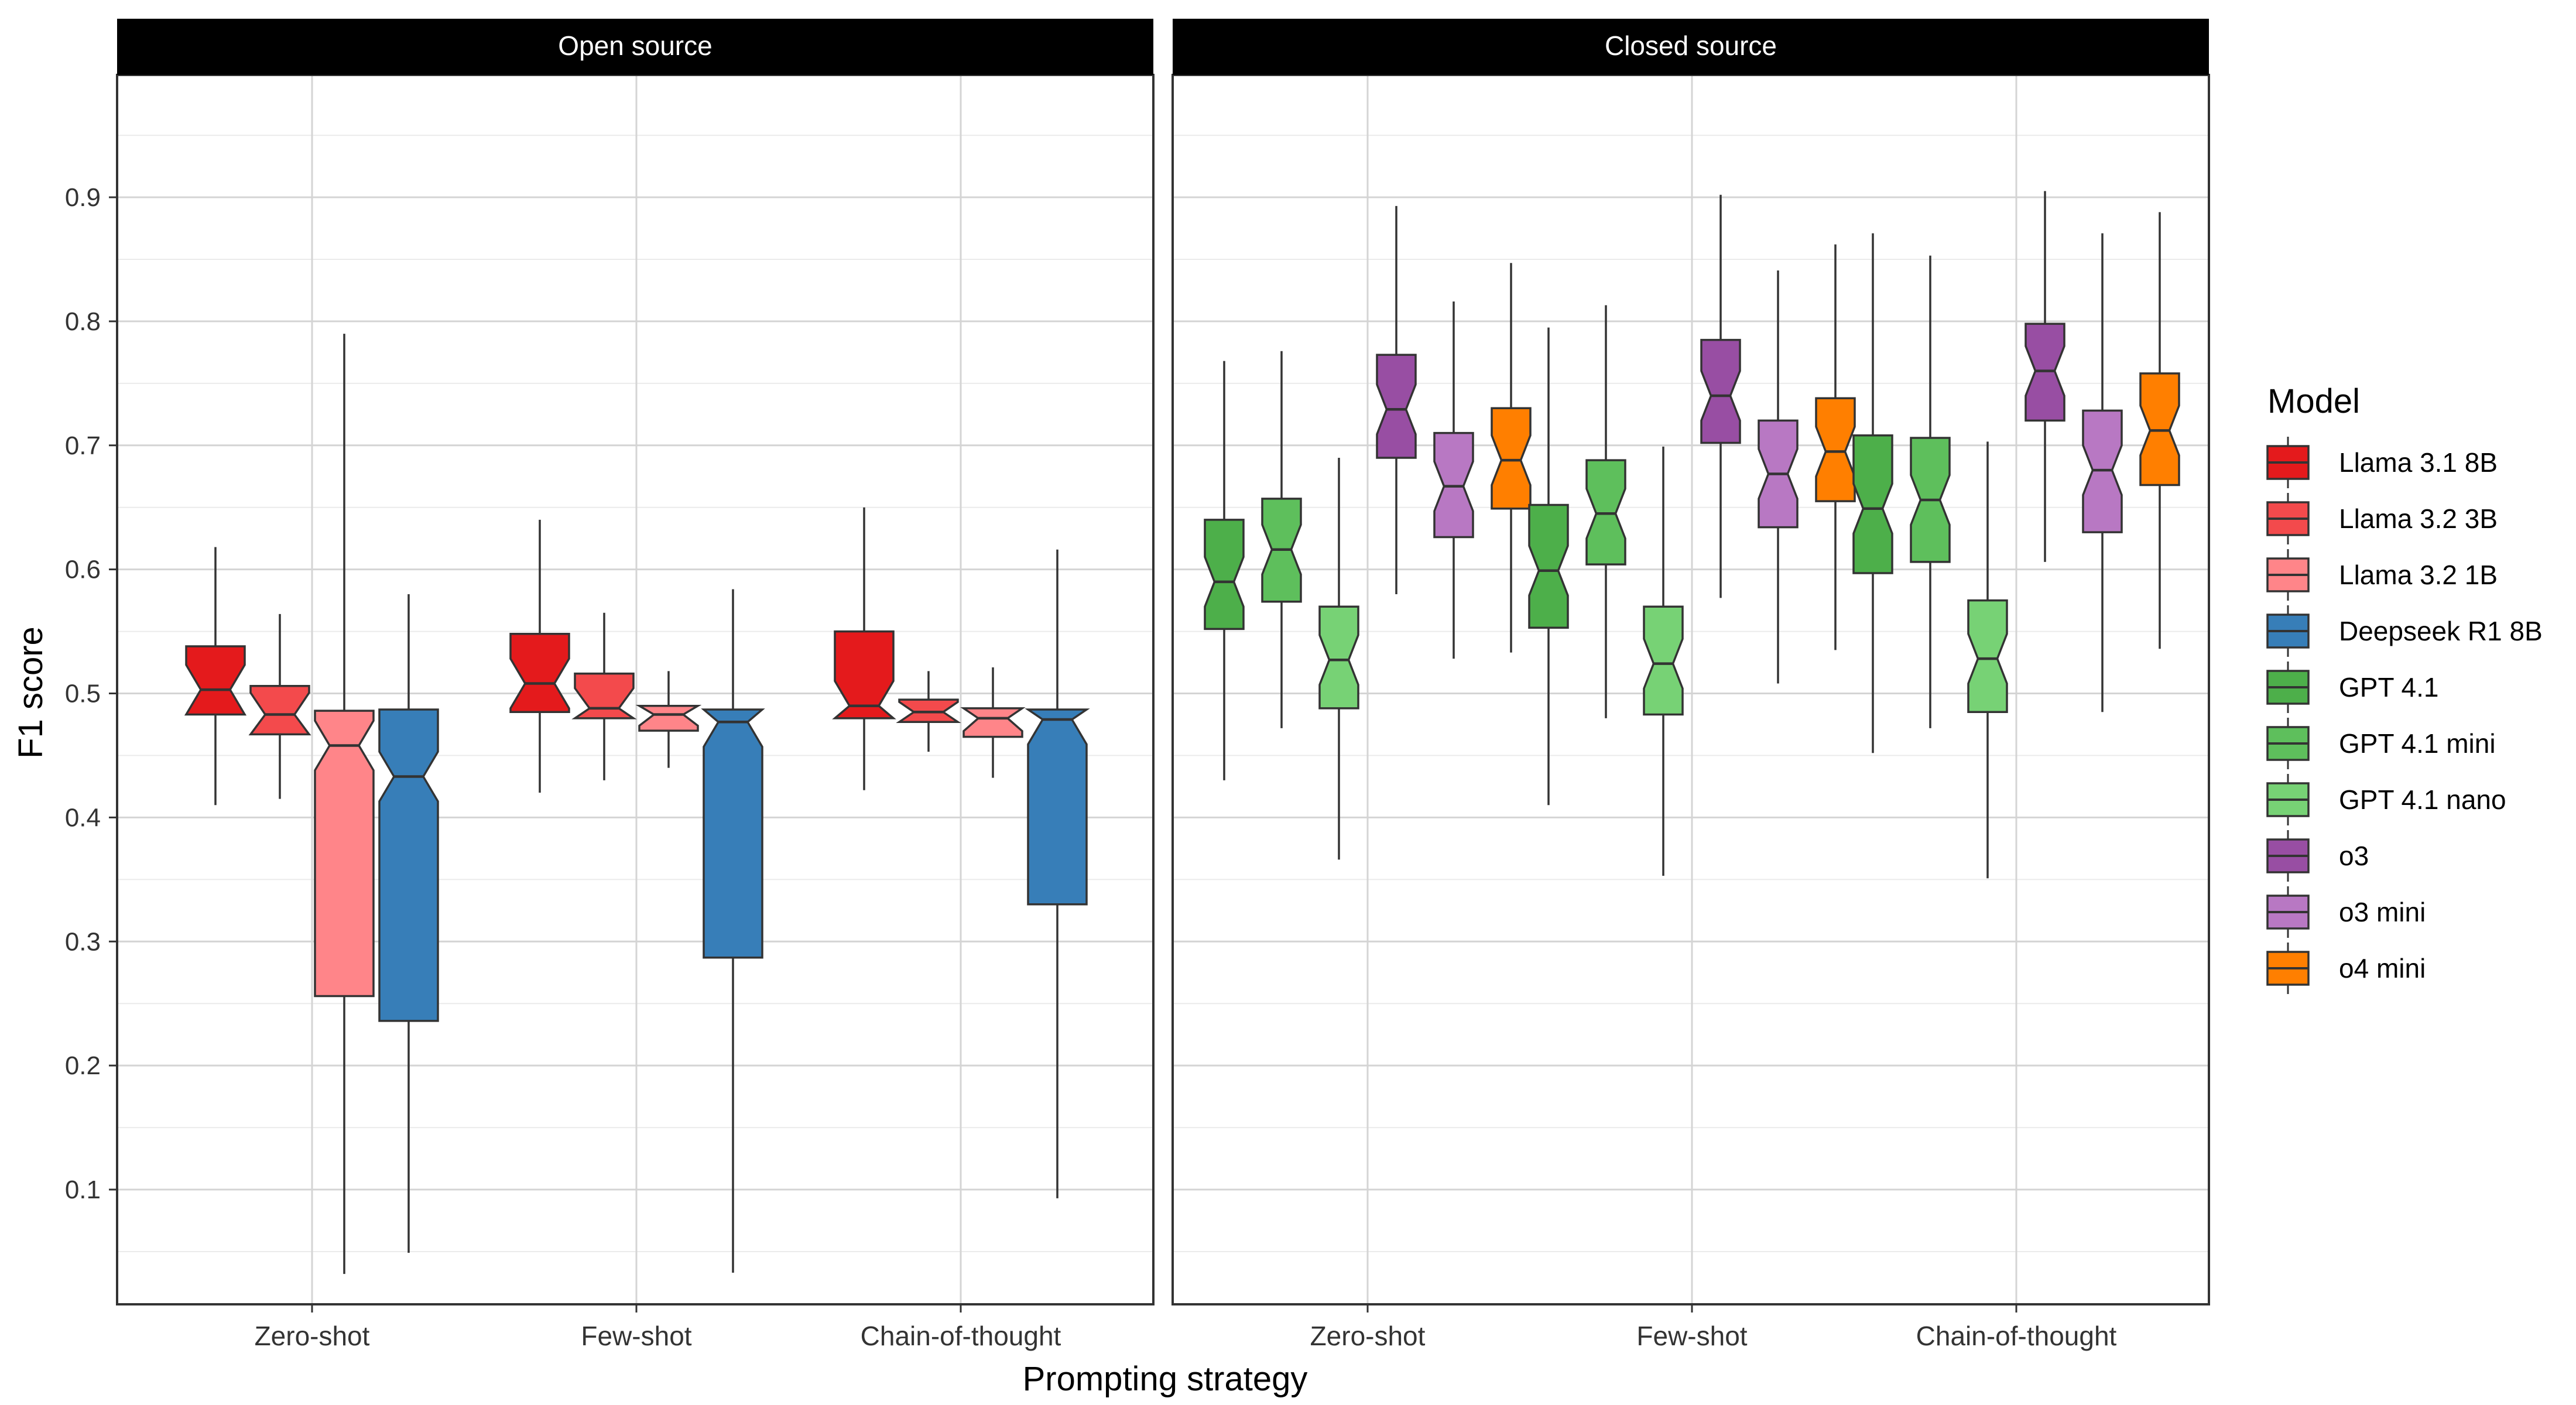  I want to click on y-tick-label: 0.6, so click(83, 570).